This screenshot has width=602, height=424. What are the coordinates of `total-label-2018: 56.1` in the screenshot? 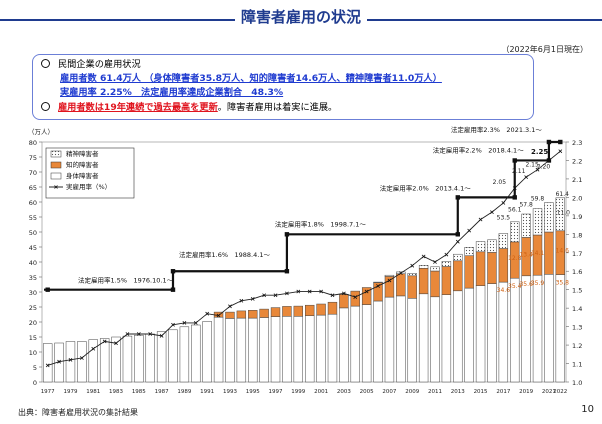 It's located at (515, 210).